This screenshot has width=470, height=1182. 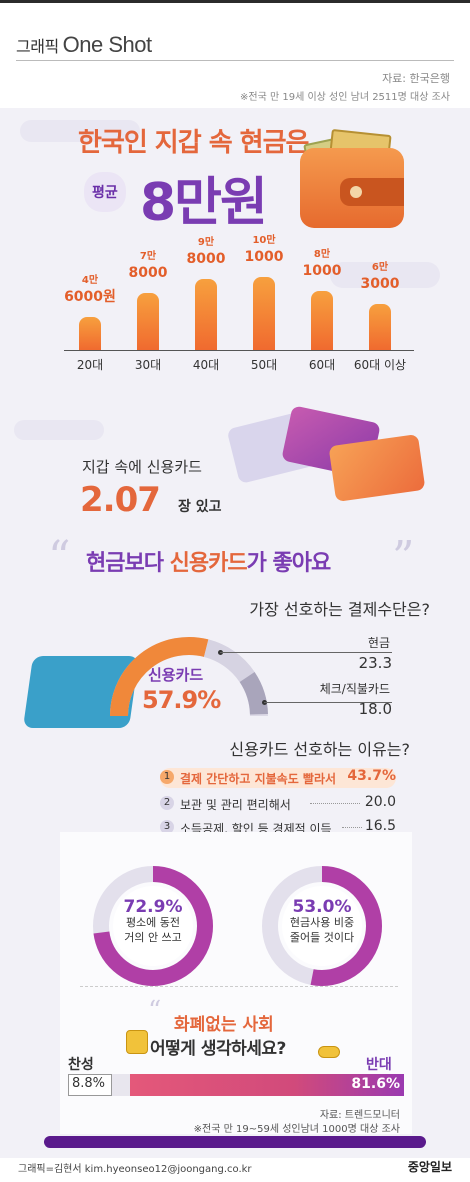 I want to click on ring-line2: 거의 안 쓰고, so click(x=153, y=937).